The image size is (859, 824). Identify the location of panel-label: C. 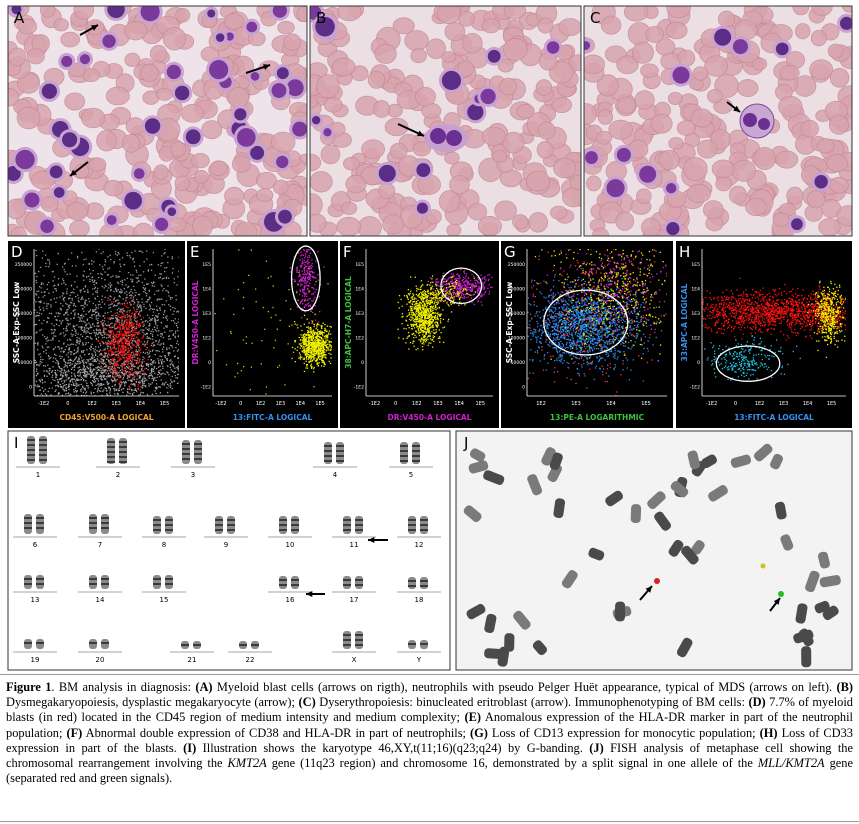
(595, 18).